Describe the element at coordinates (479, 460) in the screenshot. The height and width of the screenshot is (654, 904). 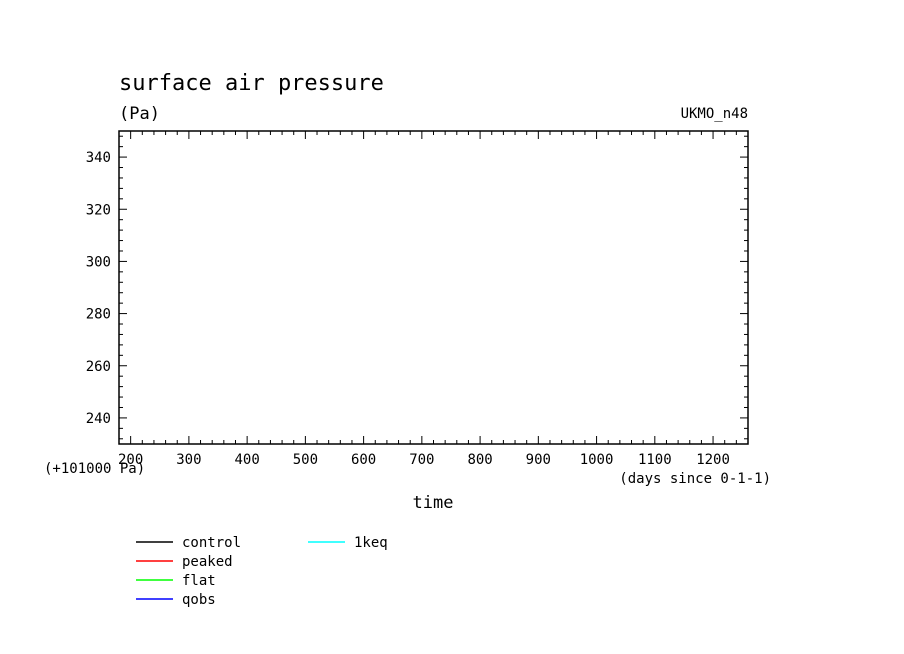
I see `x-tick-label: 800` at that location.